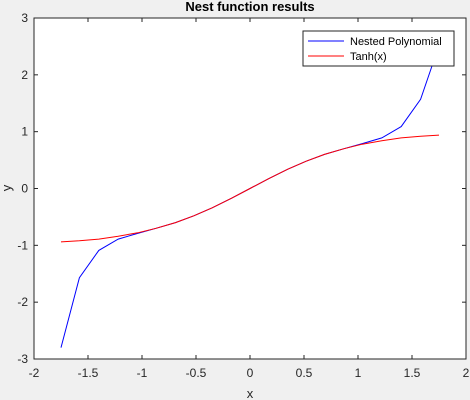 The width and height of the screenshot is (470, 400). Describe the element at coordinates (88, 373) in the screenshot. I see `x-tick-label: -1.5` at that location.